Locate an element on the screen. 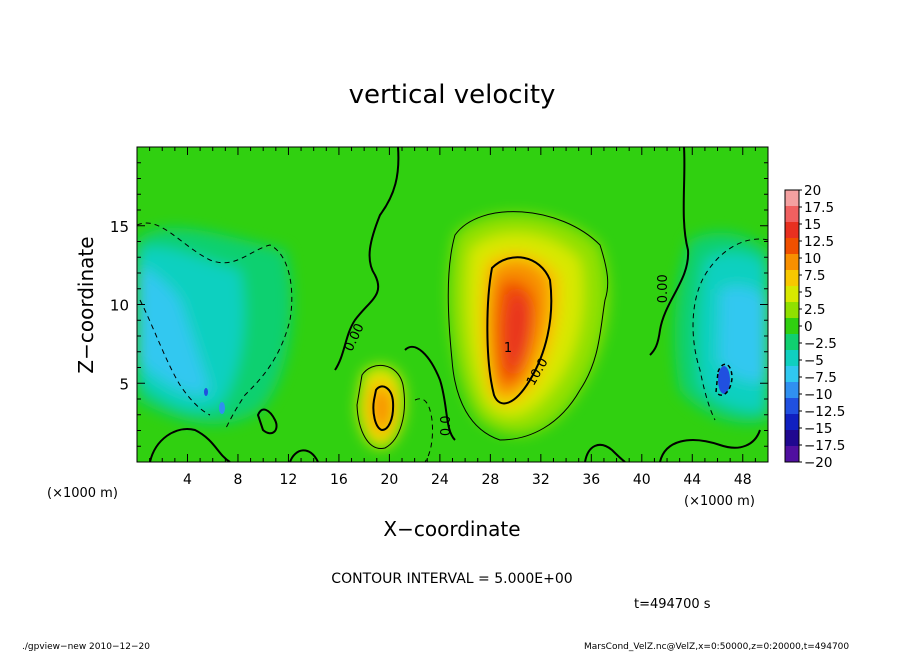 The height and width of the screenshot is (654, 904). x-tick-label: 4 is located at coordinates (187, 480).